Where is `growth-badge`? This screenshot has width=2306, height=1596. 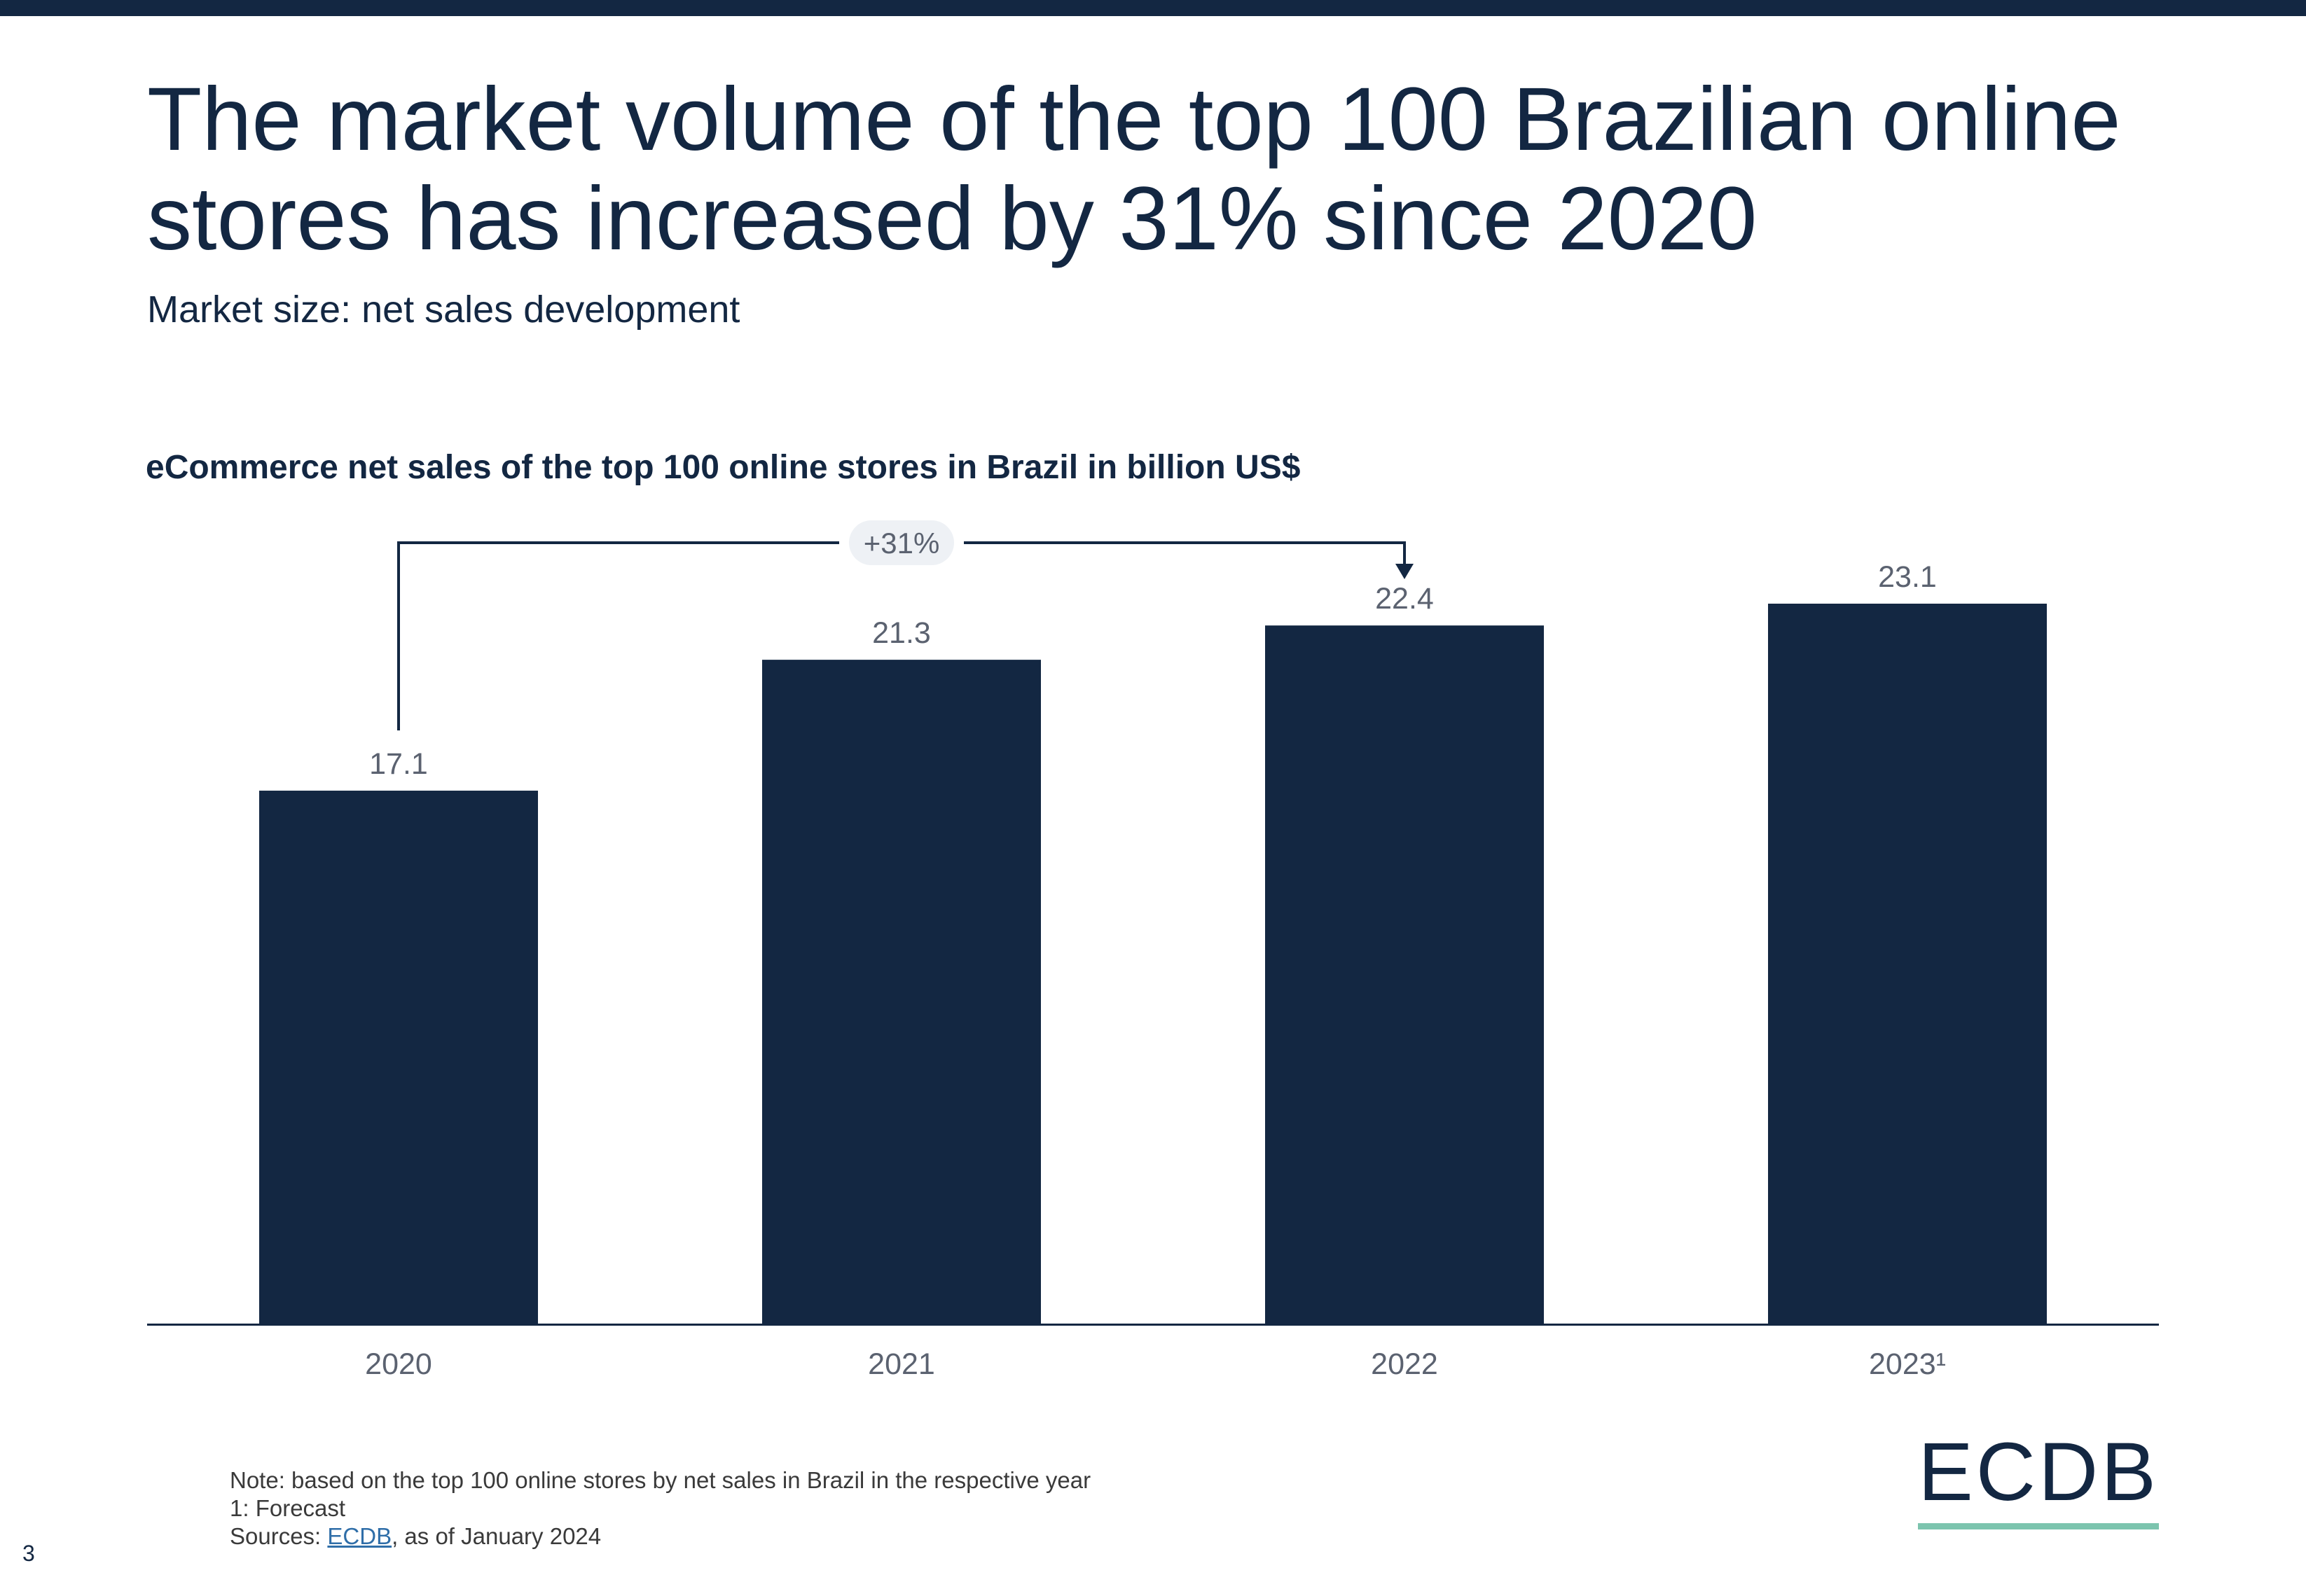
growth-badge is located at coordinates (901, 542).